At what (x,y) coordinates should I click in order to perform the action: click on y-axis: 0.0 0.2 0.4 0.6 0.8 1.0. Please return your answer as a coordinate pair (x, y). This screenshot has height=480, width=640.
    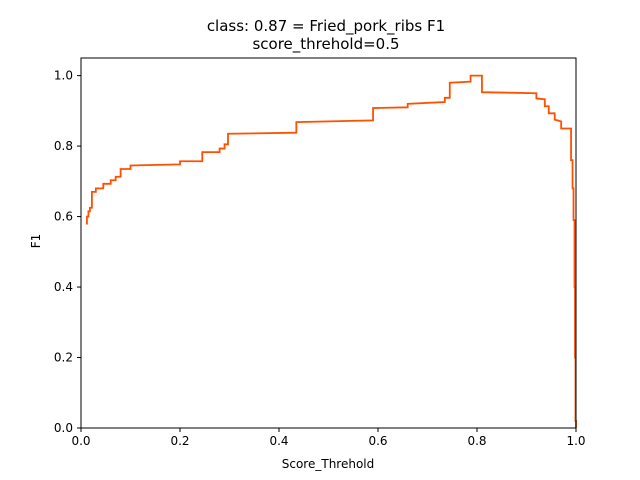
    Looking at the image, I should click on (67, 252).